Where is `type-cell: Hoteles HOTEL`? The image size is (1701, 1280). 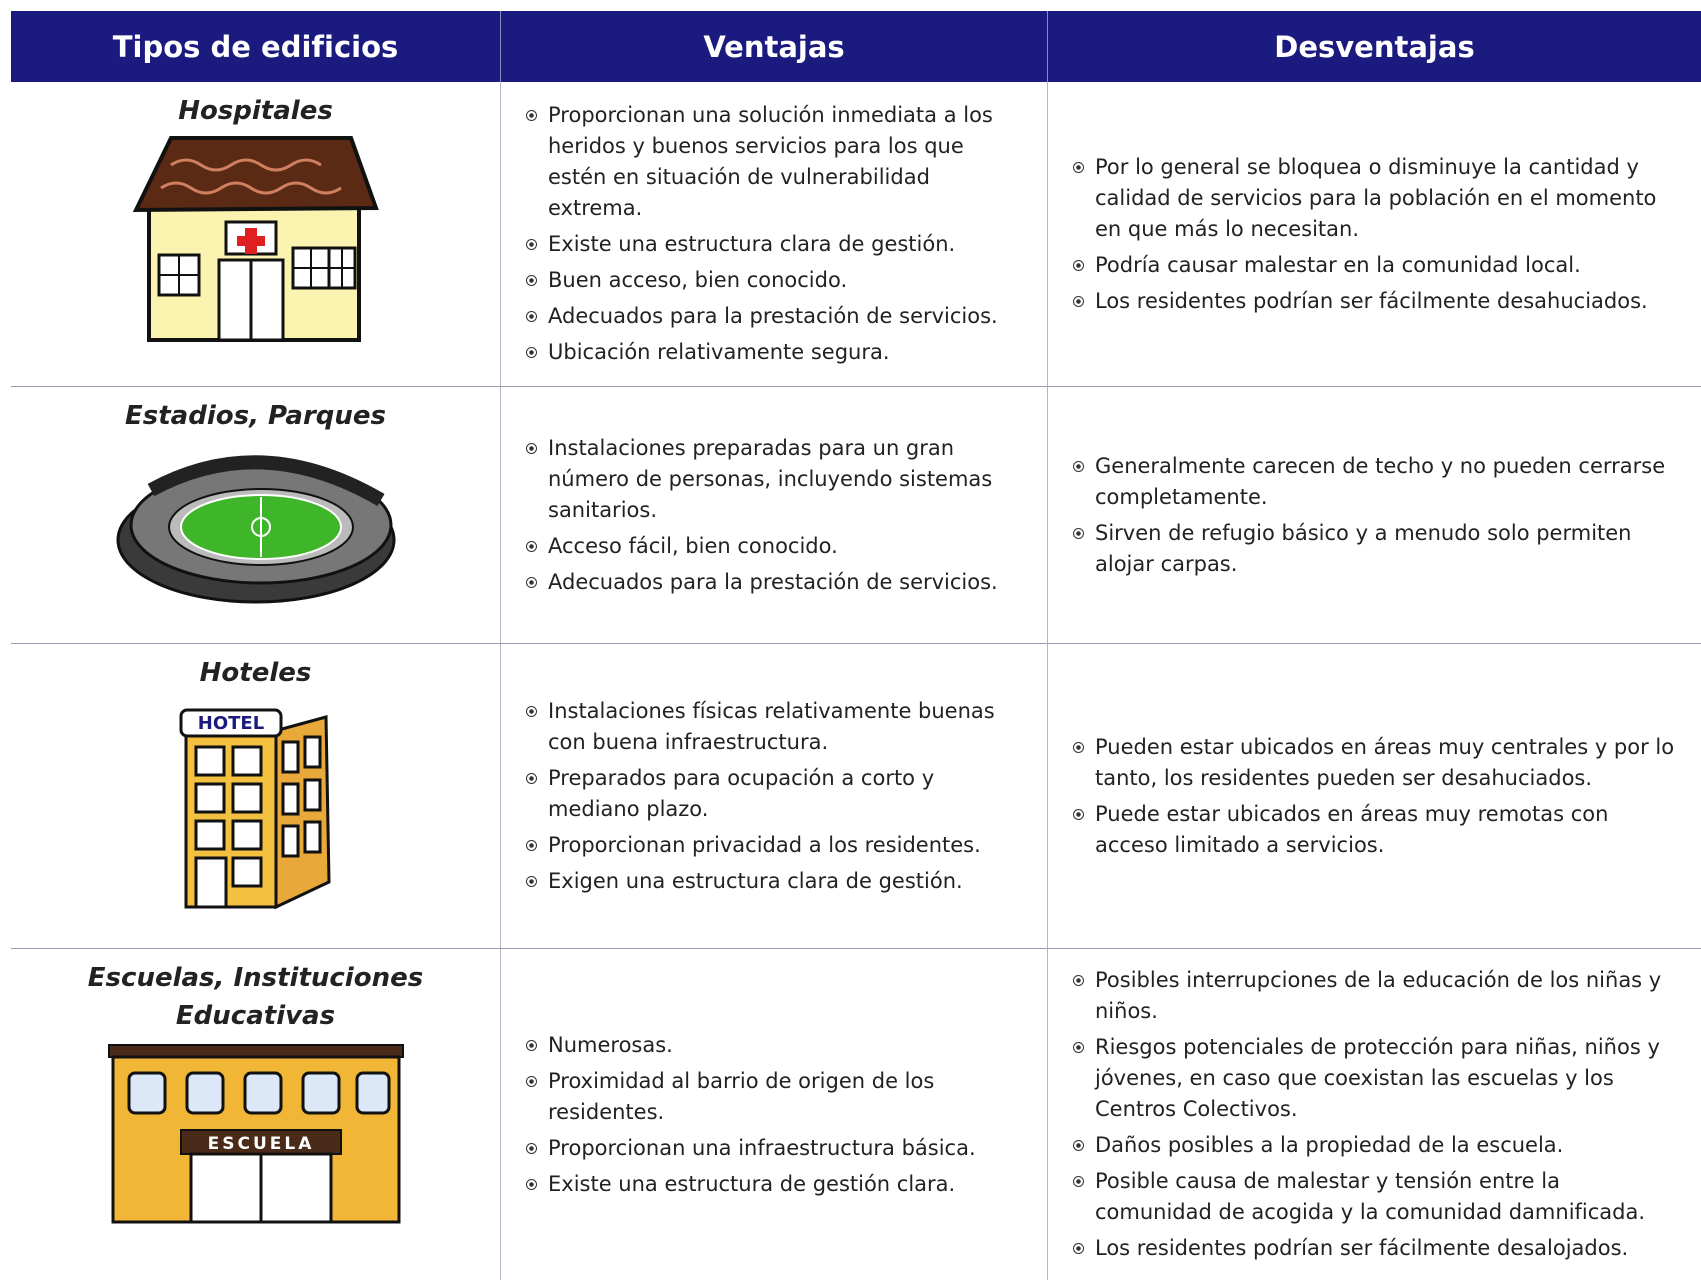 type-cell: Hoteles HOTEL is located at coordinates (256, 796).